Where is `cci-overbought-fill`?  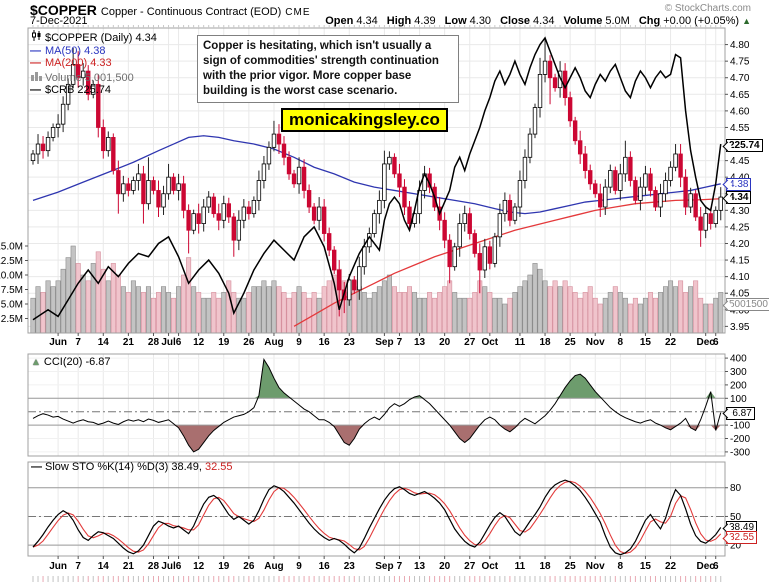
cci-overbought-fill is located at coordinates (377, 379).